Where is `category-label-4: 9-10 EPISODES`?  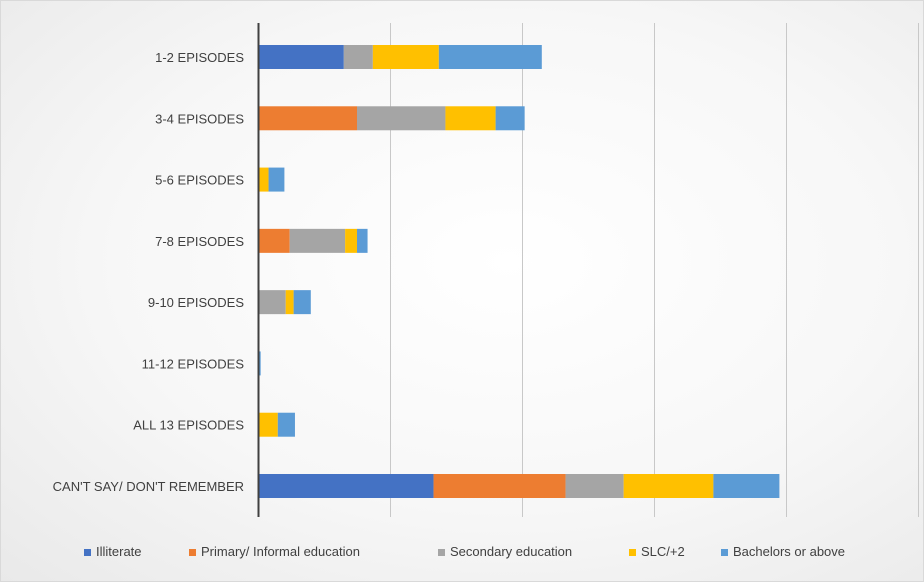
category-label-4: 9-10 EPISODES is located at coordinates (196, 302).